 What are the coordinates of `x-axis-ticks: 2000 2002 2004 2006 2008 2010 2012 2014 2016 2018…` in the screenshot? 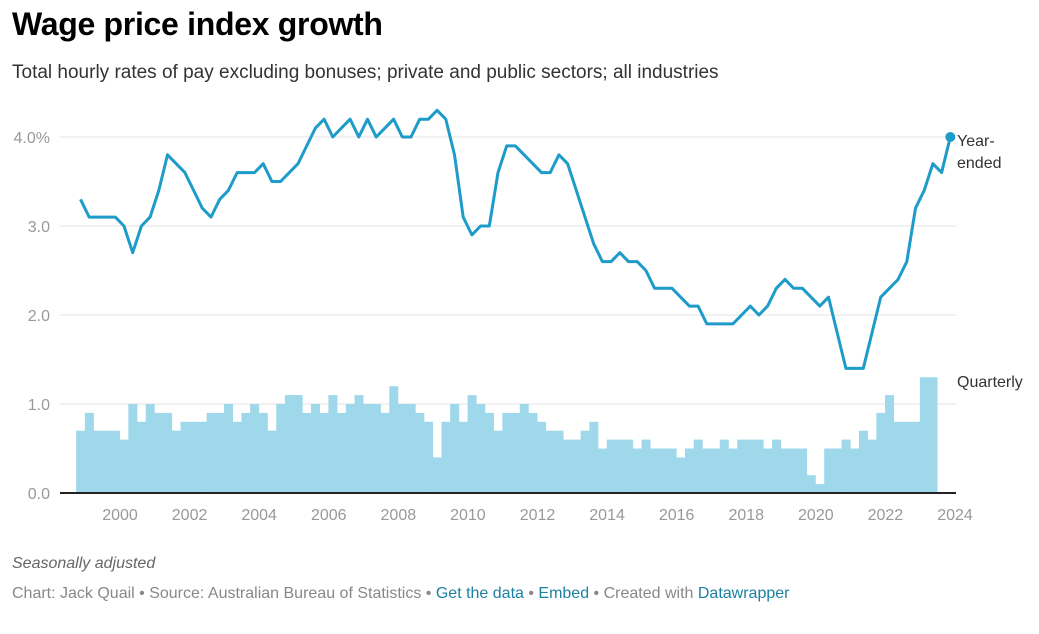 It's located at (537, 515).